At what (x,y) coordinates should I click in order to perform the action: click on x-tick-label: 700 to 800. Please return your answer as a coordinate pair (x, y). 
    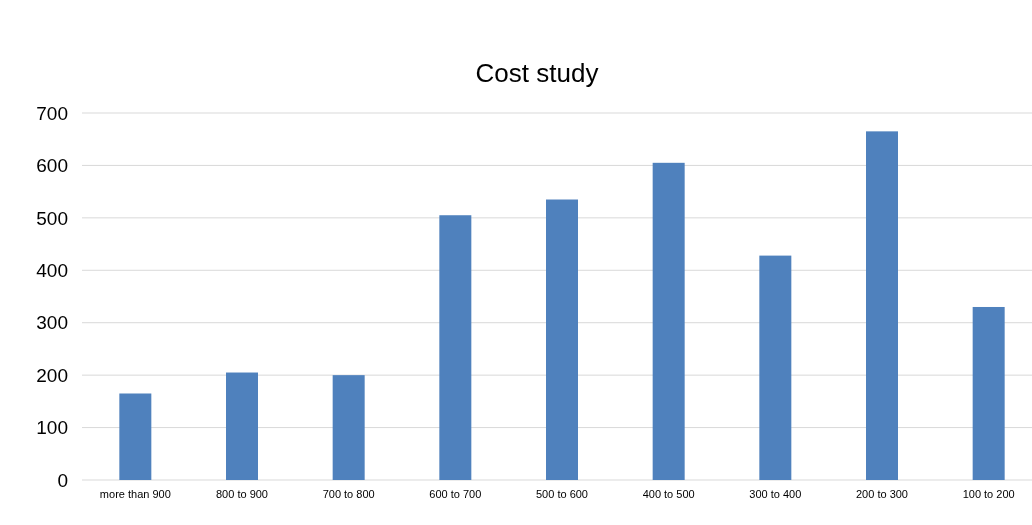
    Looking at the image, I should click on (348, 494).